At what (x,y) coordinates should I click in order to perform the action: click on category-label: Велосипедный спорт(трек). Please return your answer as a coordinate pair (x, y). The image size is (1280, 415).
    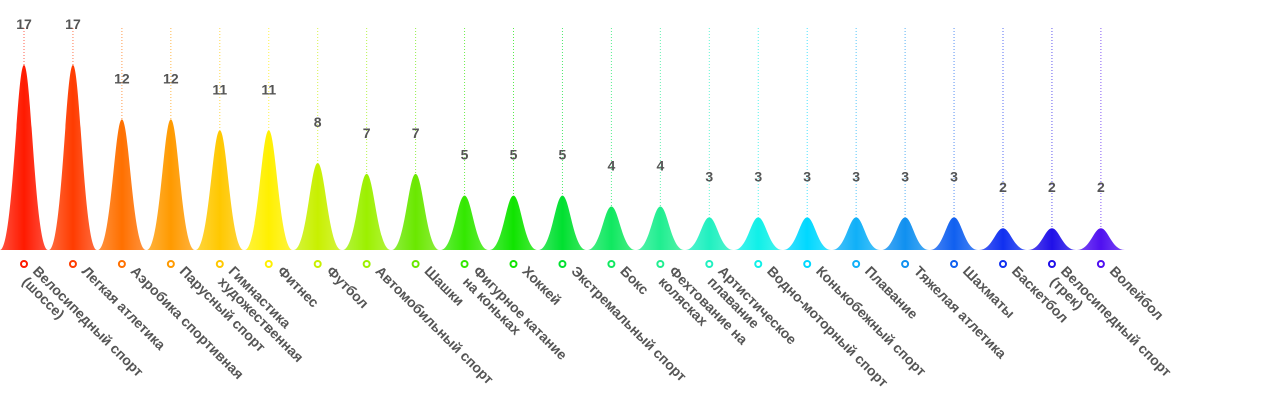
    Looking at the image, I should click on (1111, 327).